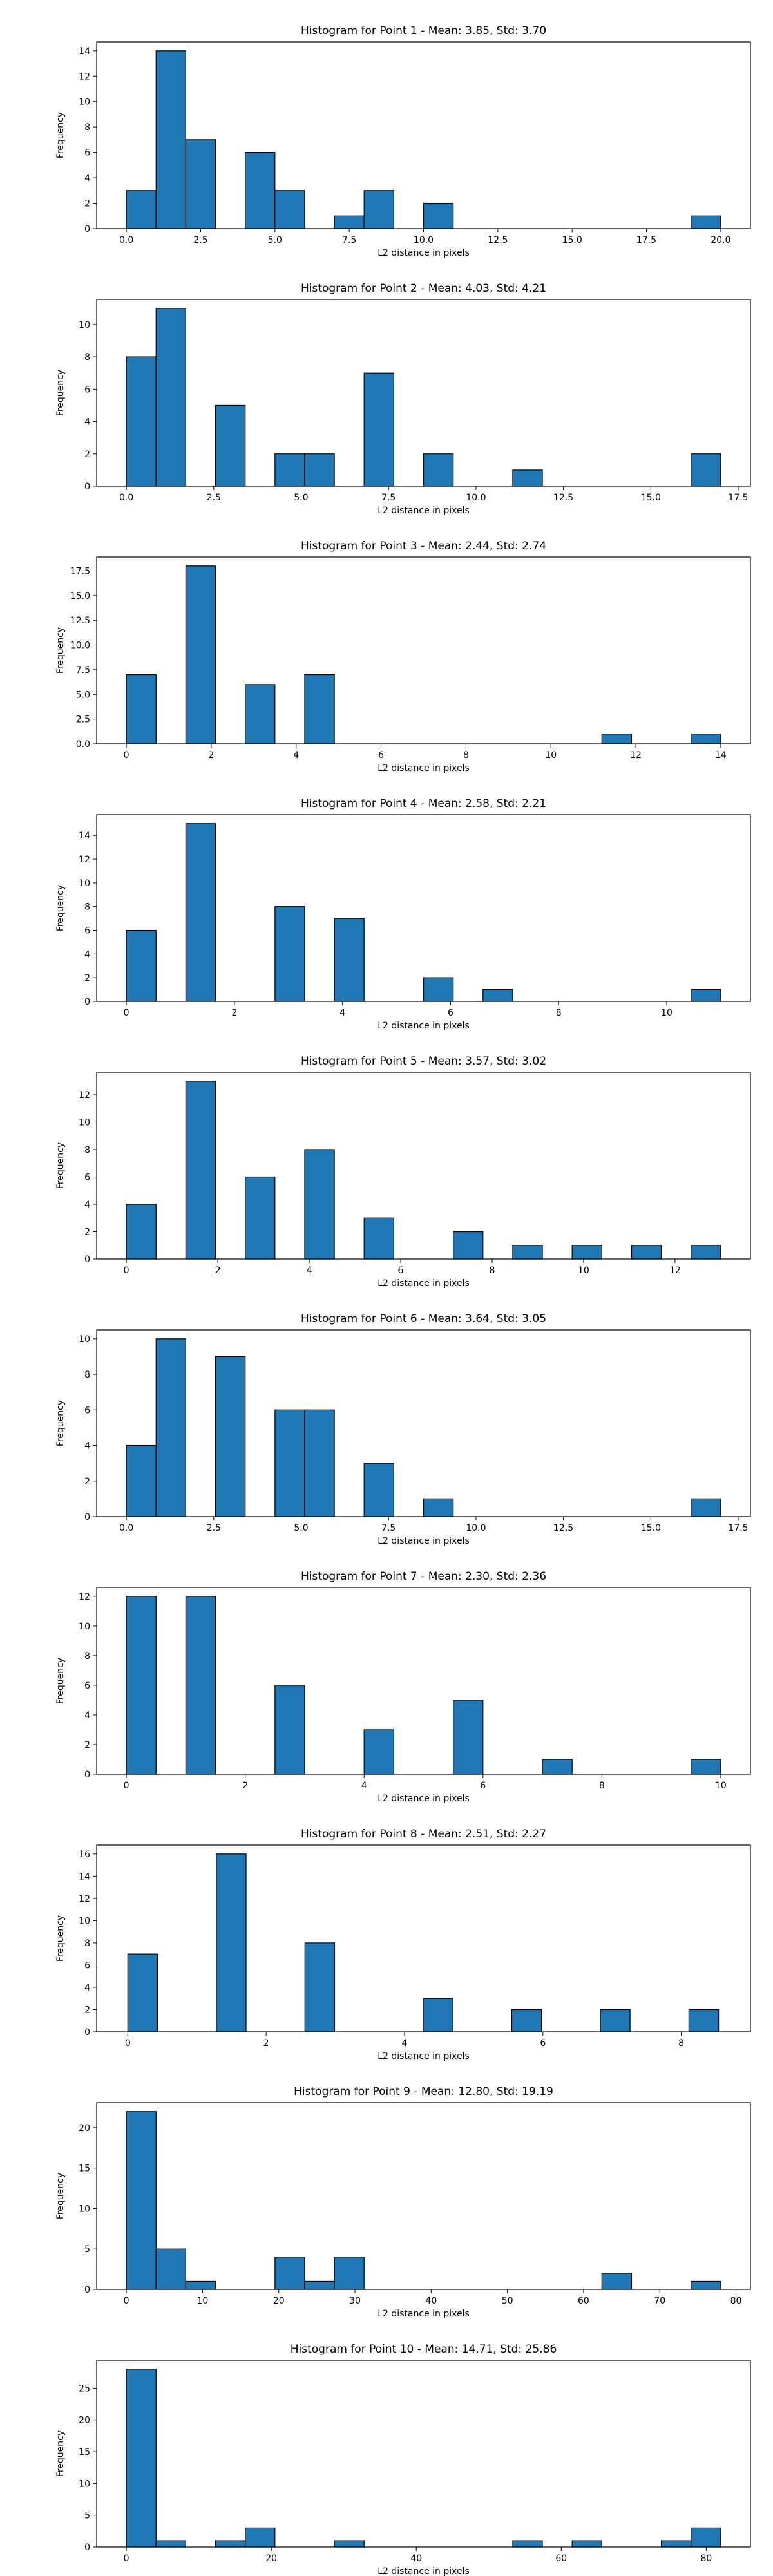 This screenshot has width=773, height=2576. I want to click on y-tick-label: 15, so click(84, 2169).